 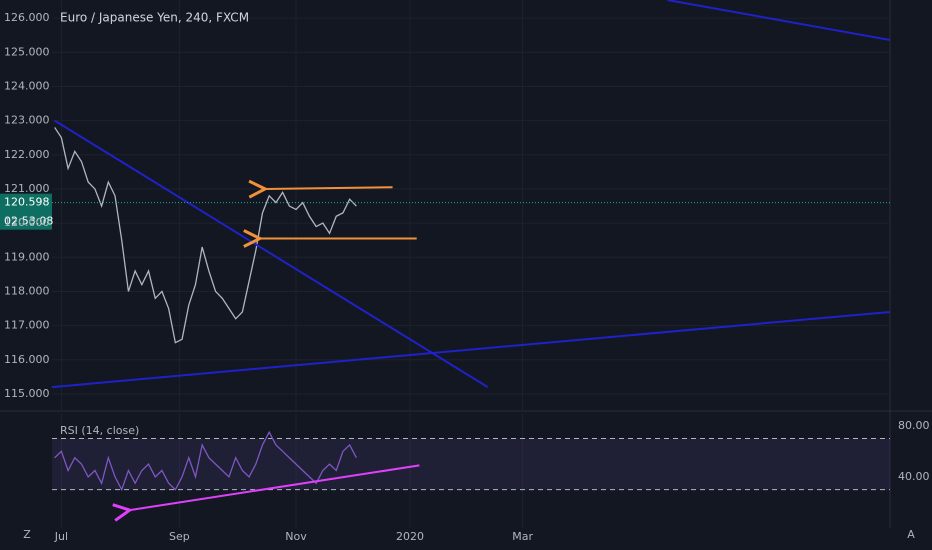 What do you see at coordinates (27, 188) in the screenshot?
I see `y-tick-label: 121.000` at bounding box center [27, 188].